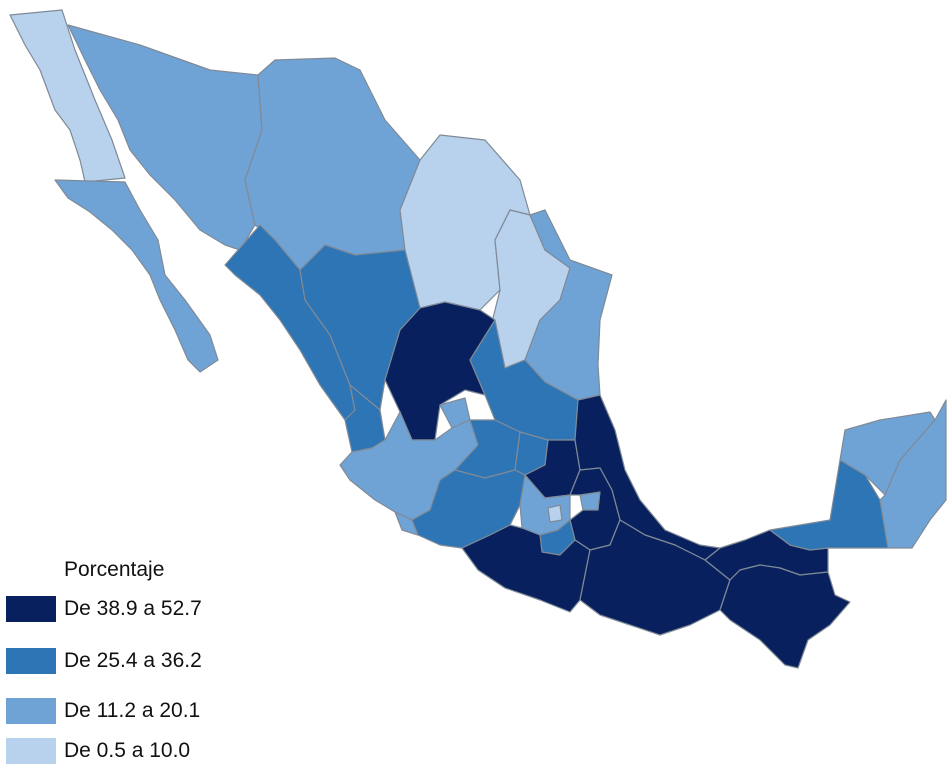 The height and width of the screenshot is (767, 947). Describe the element at coordinates (132, 710) in the screenshot. I see `legend-label: De 11.2 a 20.1` at that location.